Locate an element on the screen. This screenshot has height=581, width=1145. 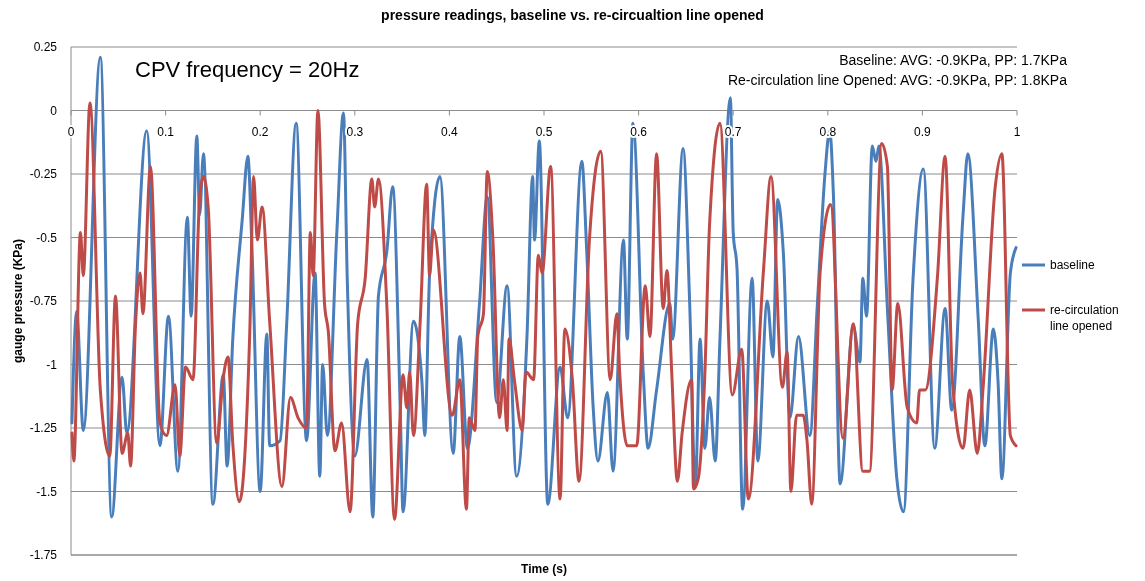
x-tick-label: 0.1 is located at coordinates (166, 131).